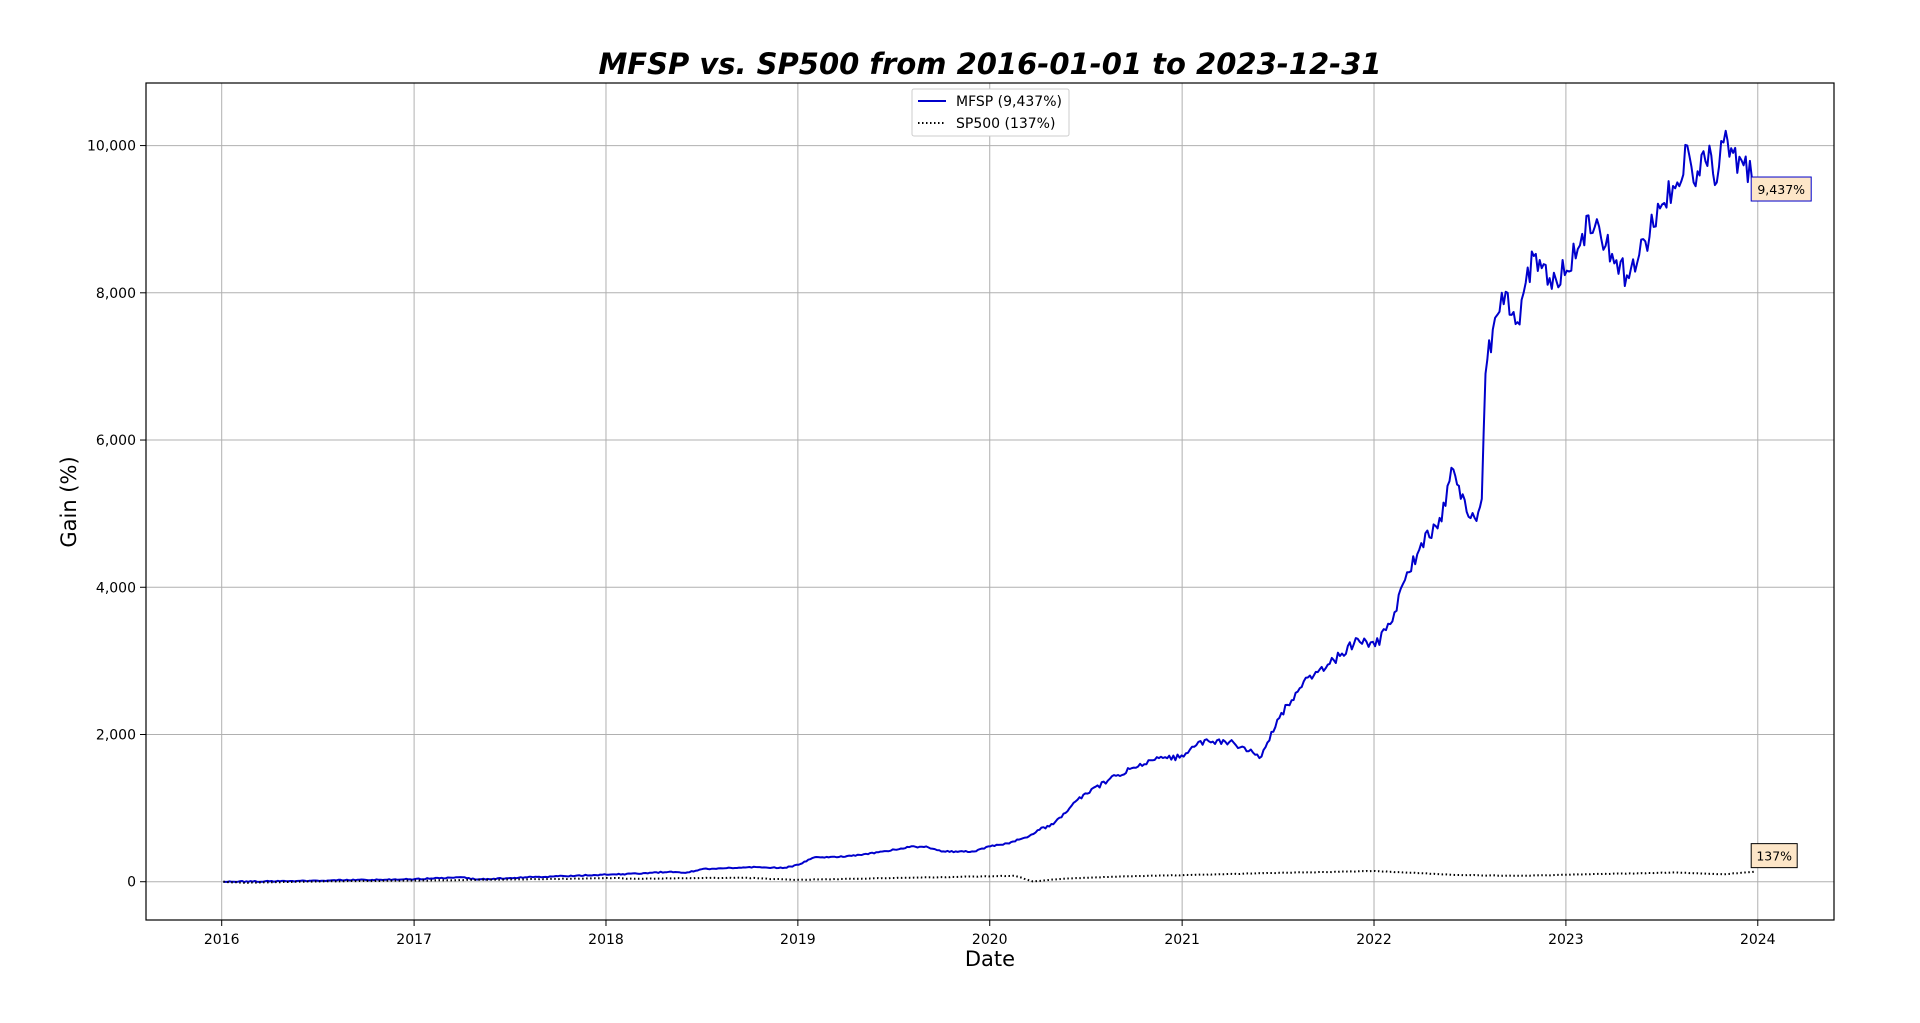 This screenshot has width=1920, height=1023. Describe the element at coordinates (131, 883) in the screenshot. I see `y-tick-label-0: 0` at that location.